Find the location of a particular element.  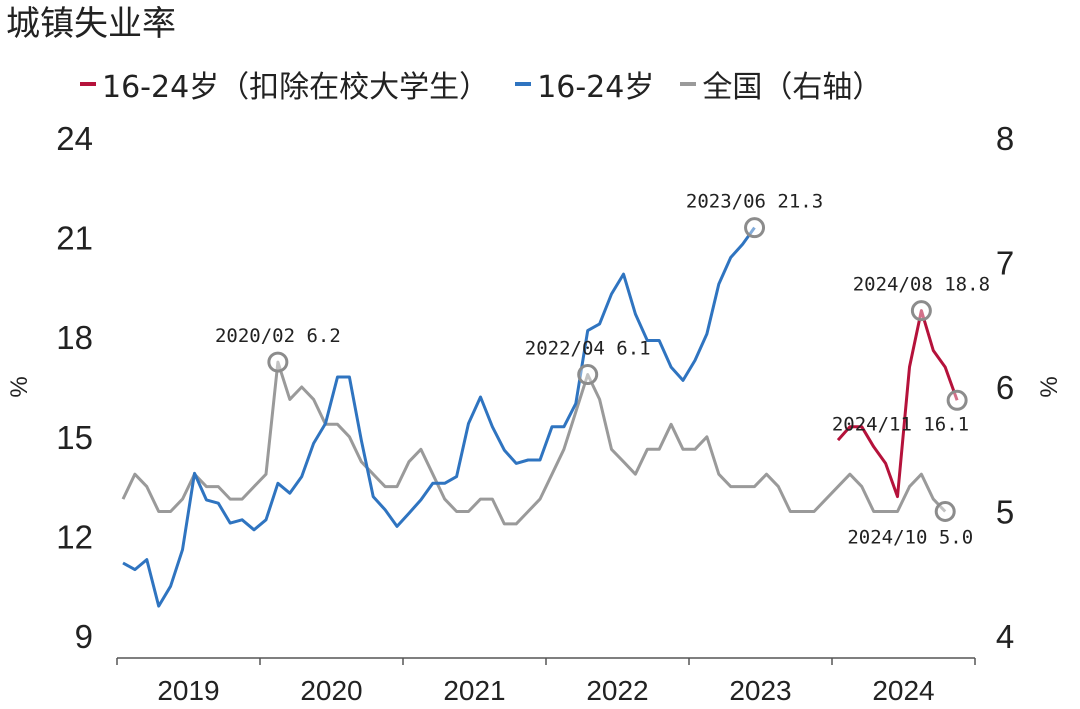

annotation-label: 2024/08 18.8 is located at coordinates (921, 285).